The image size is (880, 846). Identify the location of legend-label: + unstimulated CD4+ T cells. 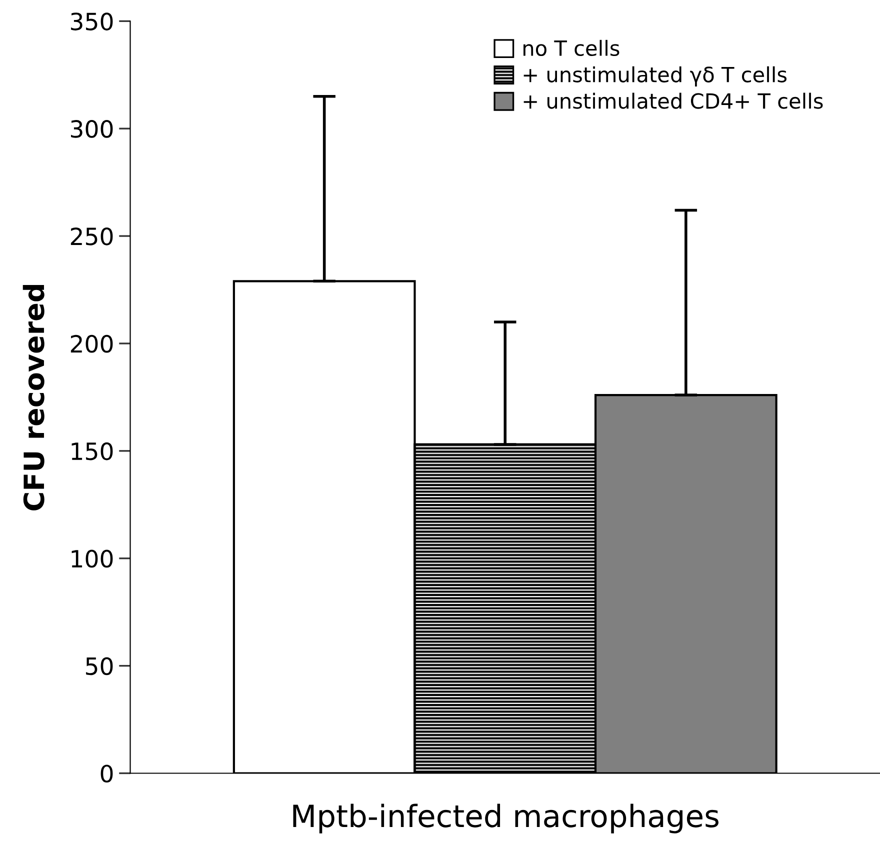
(673, 100).